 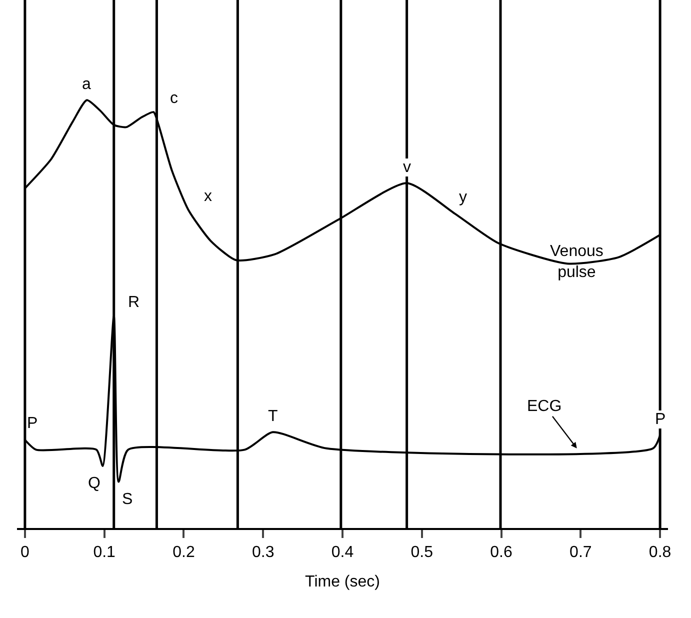 What do you see at coordinates (581, 553) in the screenshot?
I see `x-tick-label: 0.7` at bounding box center [581, 553].